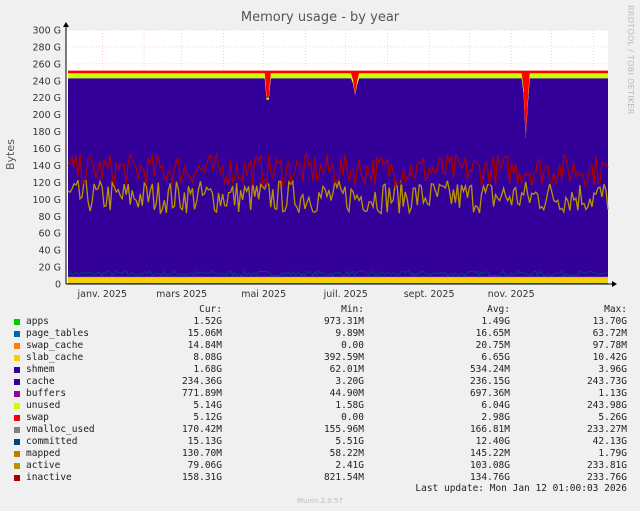 The height and width of the screenshot is (511, 640). Describe the element at coordinates (50, 217) in the screenshot. I see `y-tick-label: 80 G` at that location.